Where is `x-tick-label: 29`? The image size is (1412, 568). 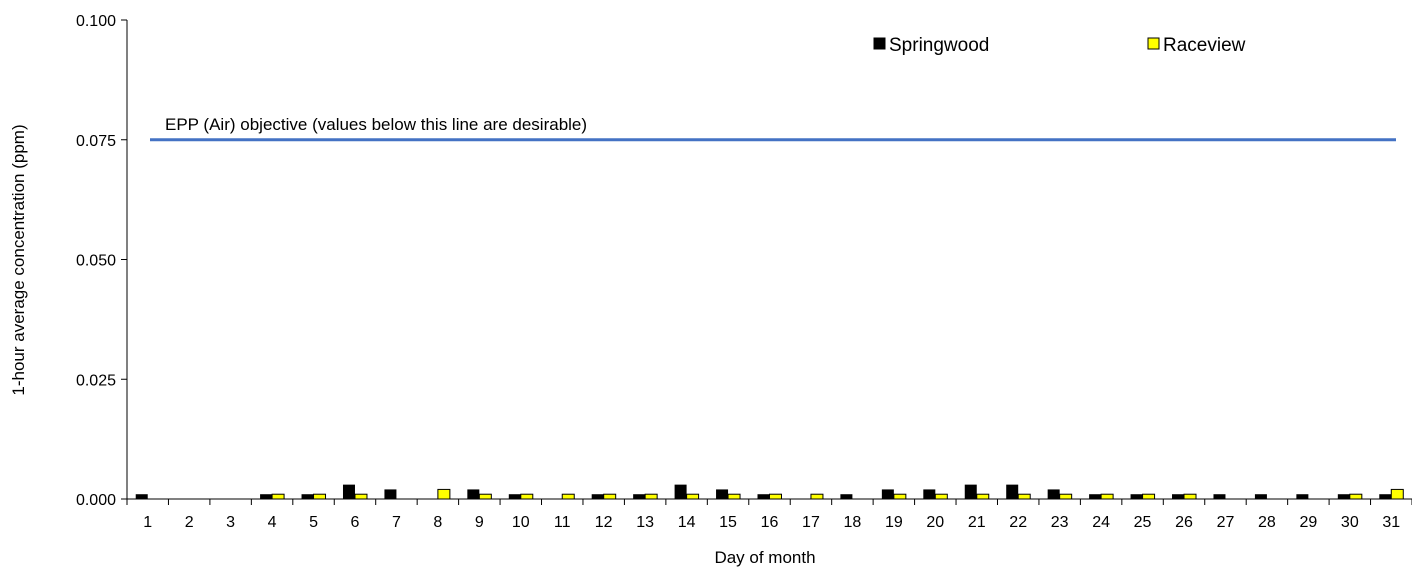
x-tick-label: 29 is located at coordinates (1308, 522).